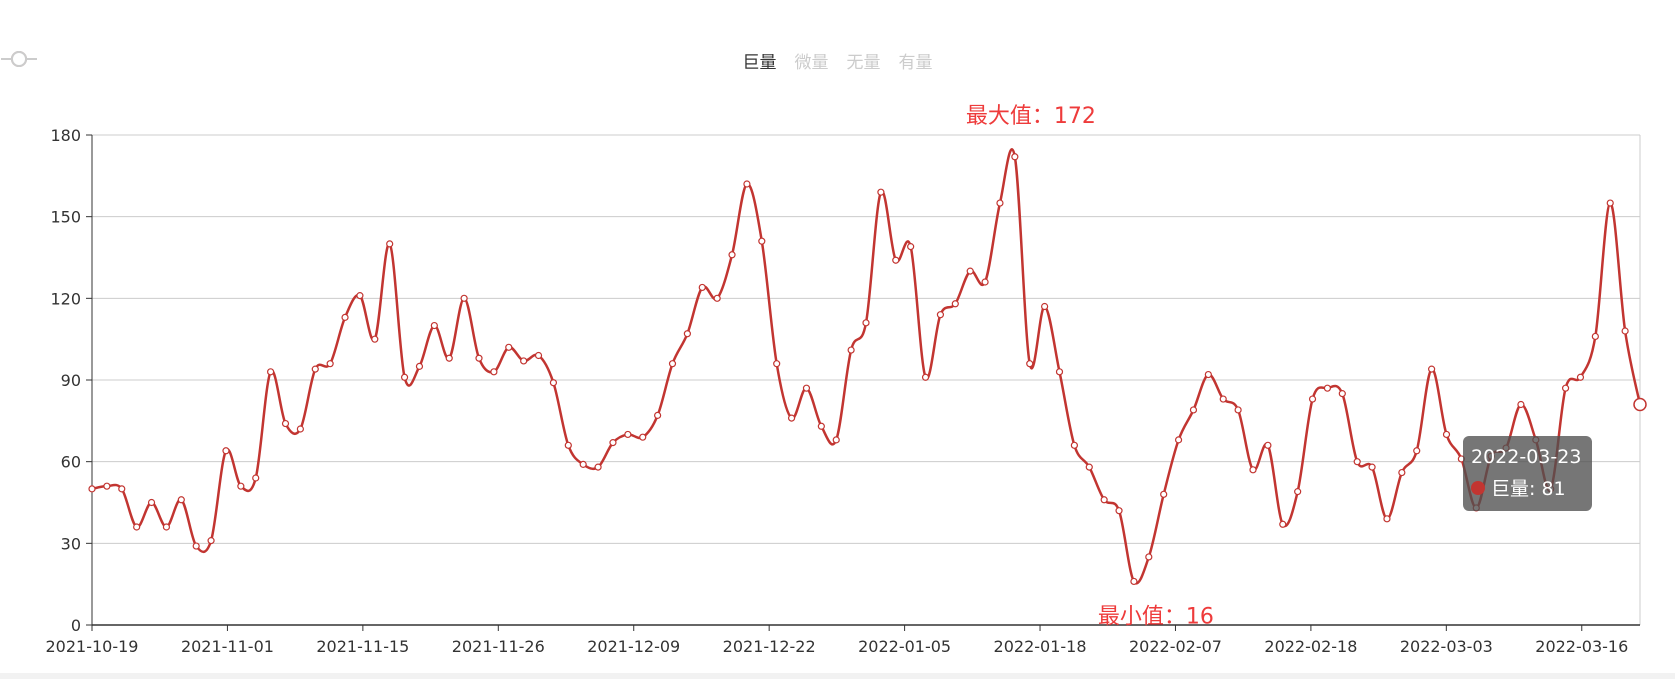  What do you see at coordinates (837, 676) in the screenshot?
I see `footer-strip` at bounding box center [837, 676].